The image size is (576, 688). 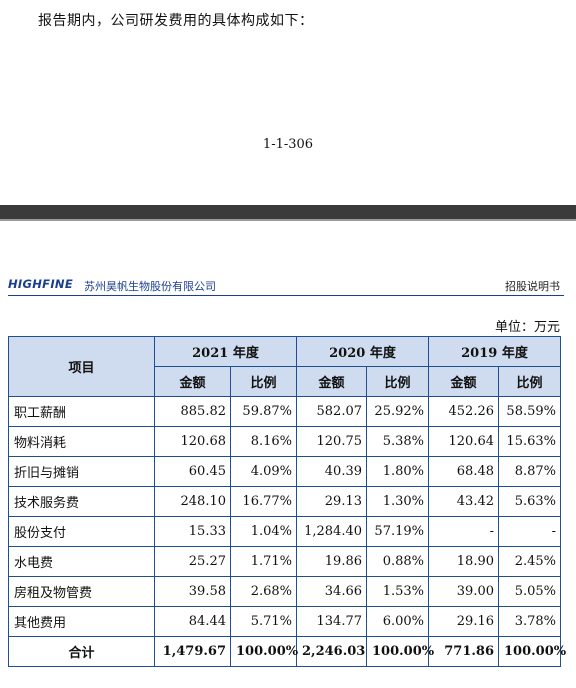 I want to click on ratio-cell: 6.00%, so click(x=397, y=621).